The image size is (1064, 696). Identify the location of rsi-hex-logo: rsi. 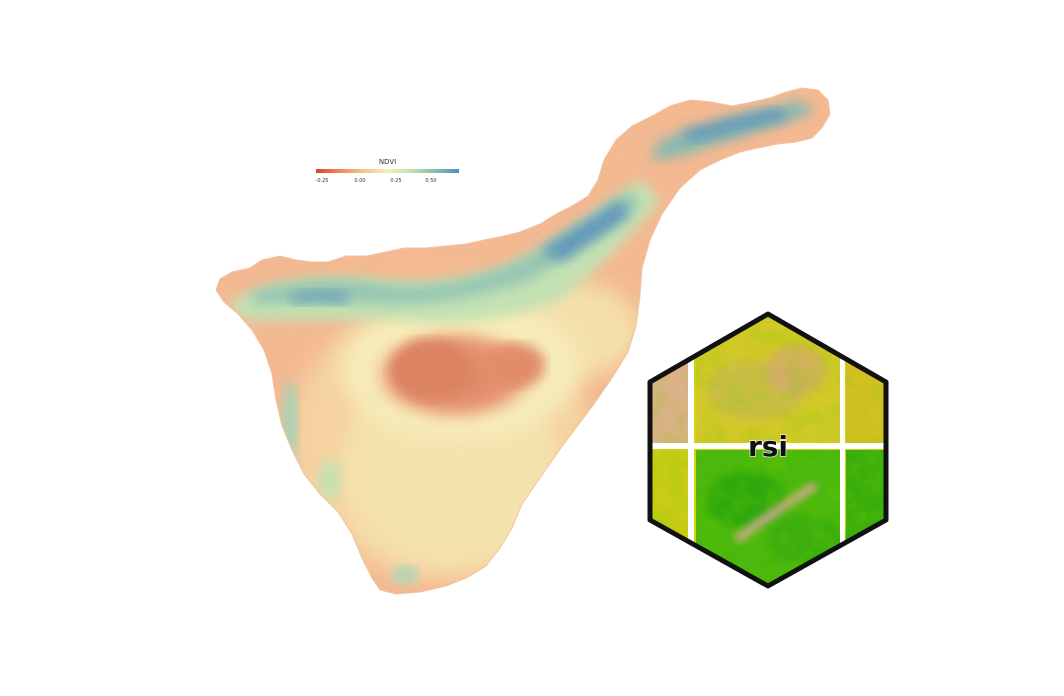
(768, 450).